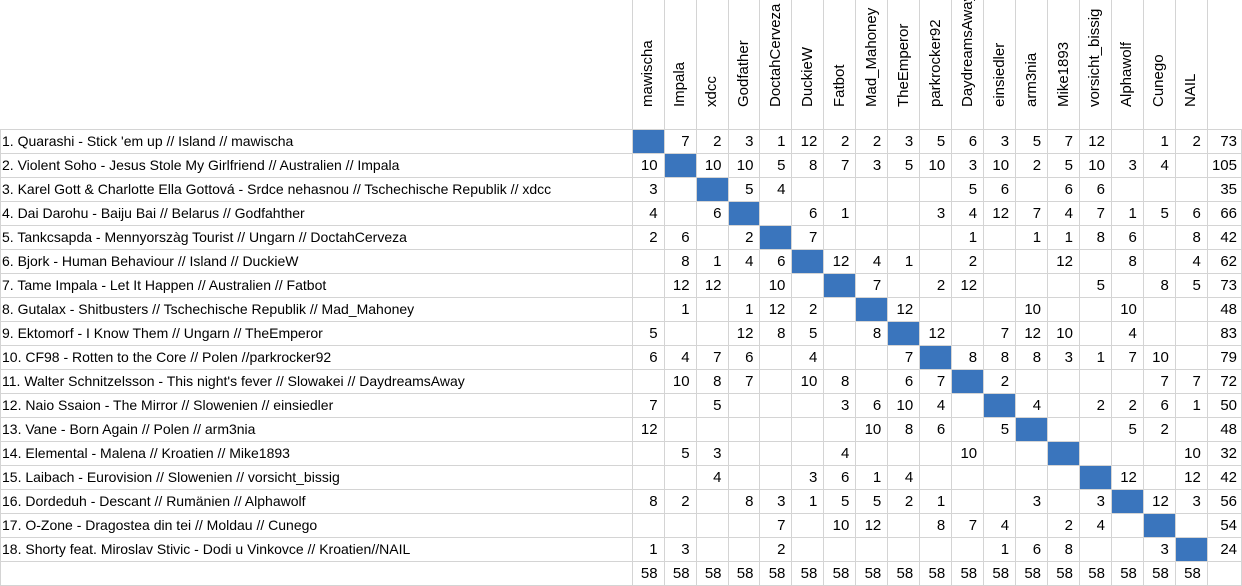  Describe the element at coordinates (936, 65) in the screenshot. I see `voter-header-parkrocker92: parkrocker92` at that location.